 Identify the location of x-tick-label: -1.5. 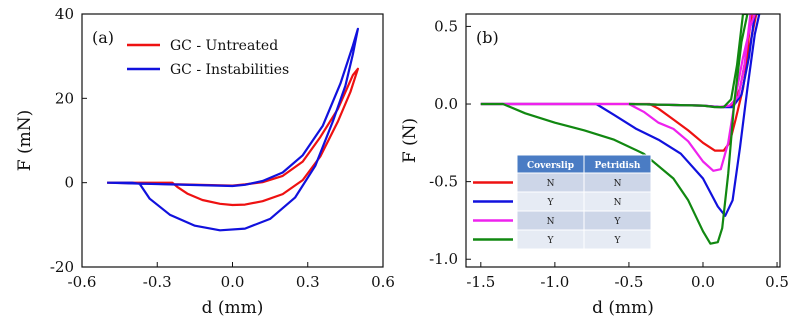
(480, 282).